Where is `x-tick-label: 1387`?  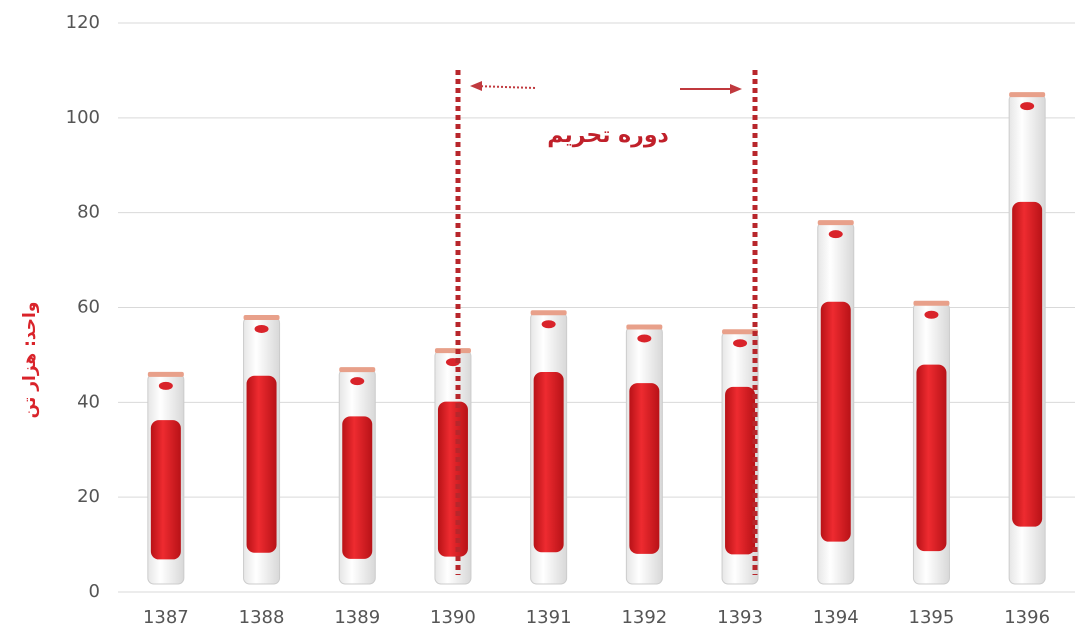
x-tick-label: 1387 is located at coordinates (166, 617).